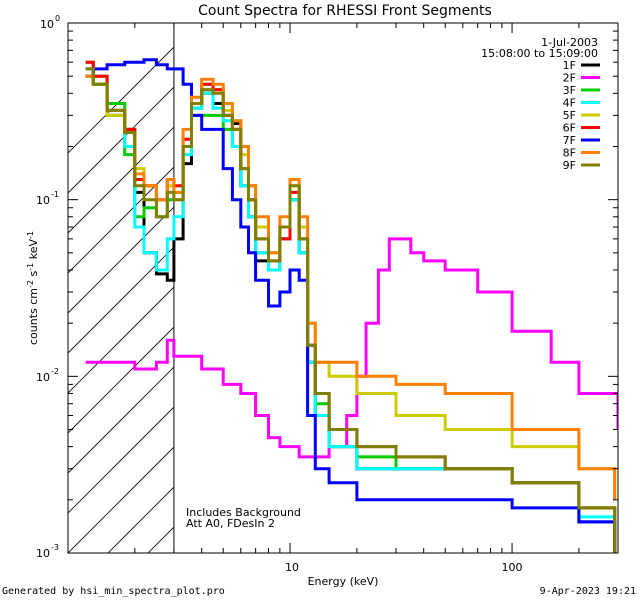 Image resolution: width=640 pixels, height=600 pixels. What do you see at coordinates (539, 53) in the screenshot?
I see `legend-time-range: 15:08:00 to 15:09:00` at bounding box center [539, 53].